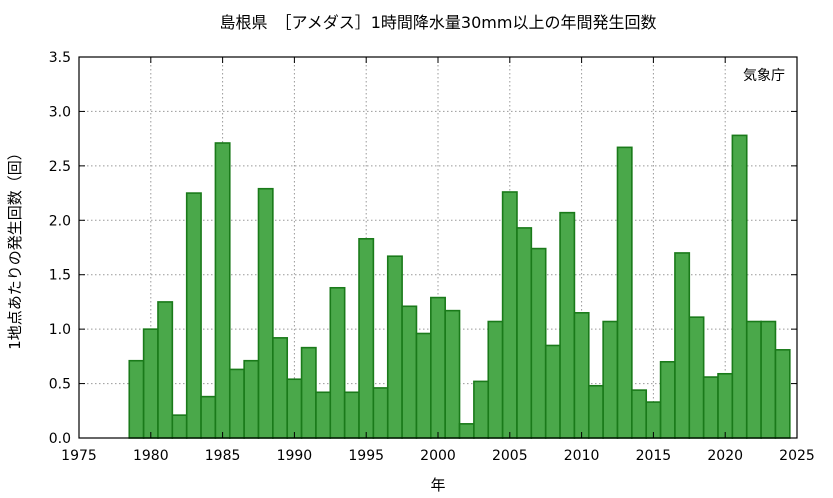 Image resolution: width=833 pixels, height=498 pixels. What do you see at coordinates (510, 456) in the screenshot?
I see `x-tick-label: 2005` at bounding box center [510, 456].